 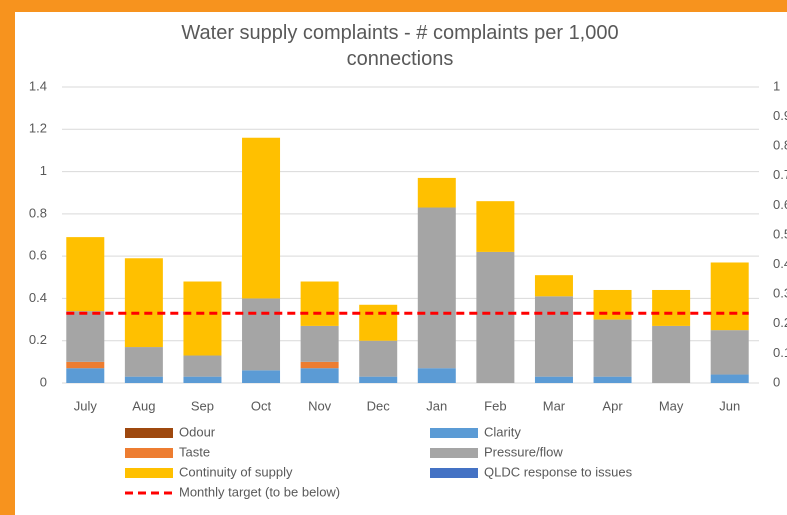 What do you see at coordinates (780, 263) in the screenshot?
I see `y2-tick-label: 0.4` at bounding box center [780, 263].